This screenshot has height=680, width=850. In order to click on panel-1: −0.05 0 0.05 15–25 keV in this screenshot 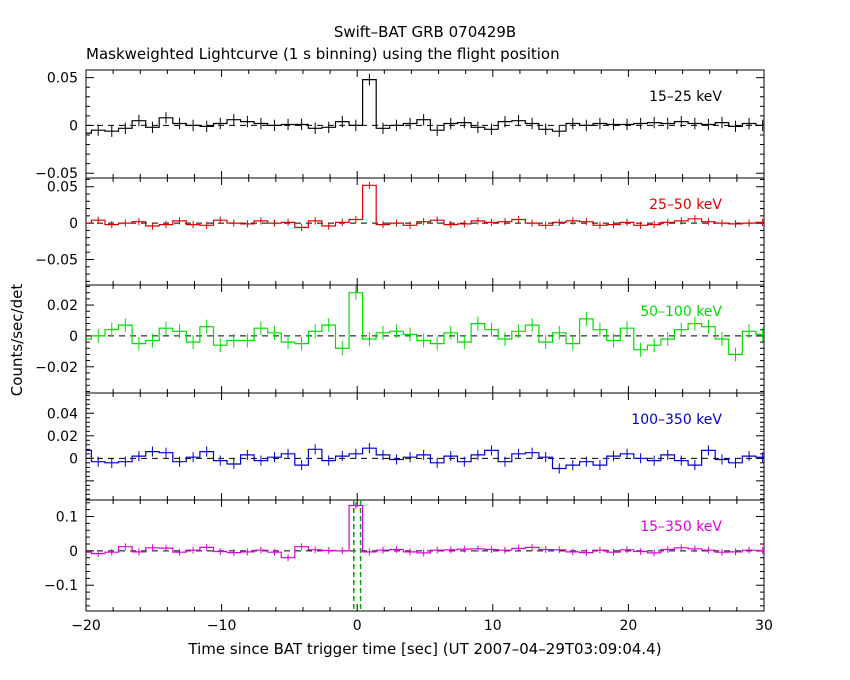, I will do `click(400, 125)`.